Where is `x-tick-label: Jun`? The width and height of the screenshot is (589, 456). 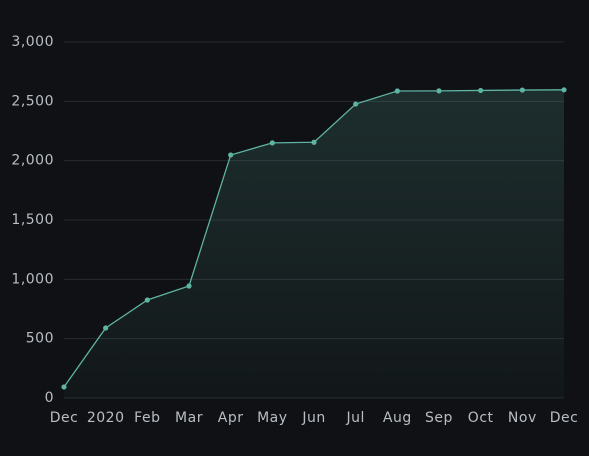 x-tick-label: Jun is located at coordinates (313, 418).